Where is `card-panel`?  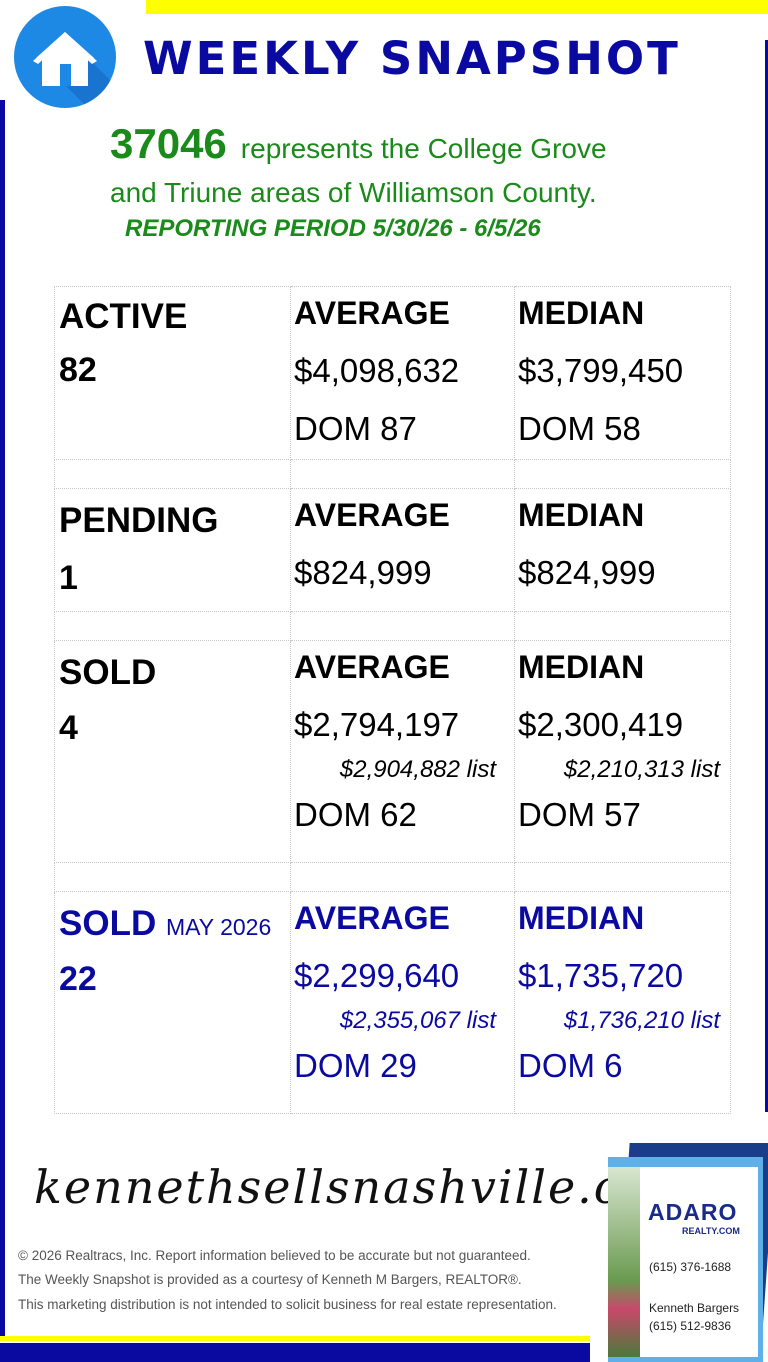
card-panel is located at coordinates (699, 1262).